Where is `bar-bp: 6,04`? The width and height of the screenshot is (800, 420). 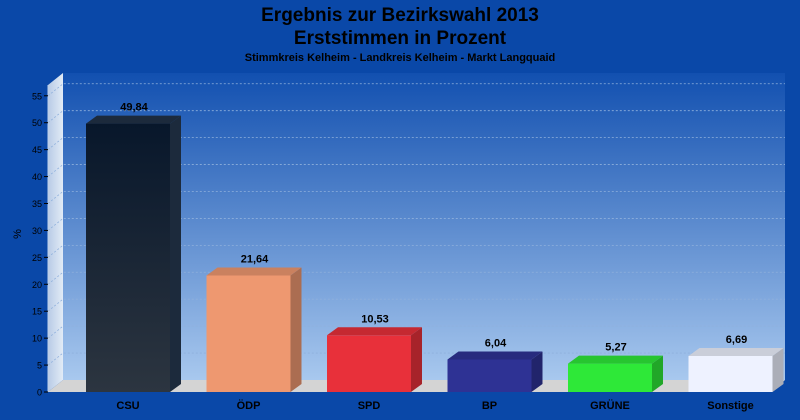 bar-bp: 6,04 is located at coordinates (495, 364).